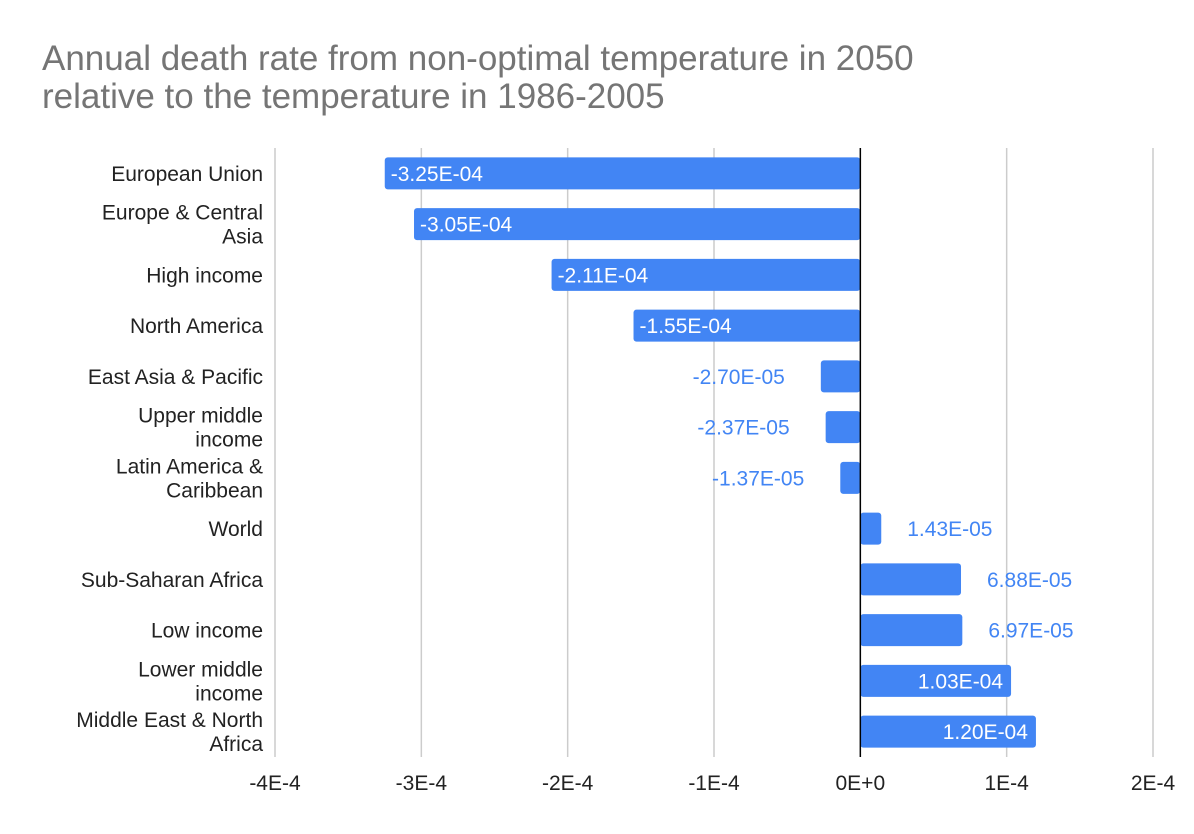 This screenshot has height=834, width=1194. What do you see at coordinates (200, 416) in the screenshot?
I see `category-label-line: Upper middle` at bounding box center [200, 416].